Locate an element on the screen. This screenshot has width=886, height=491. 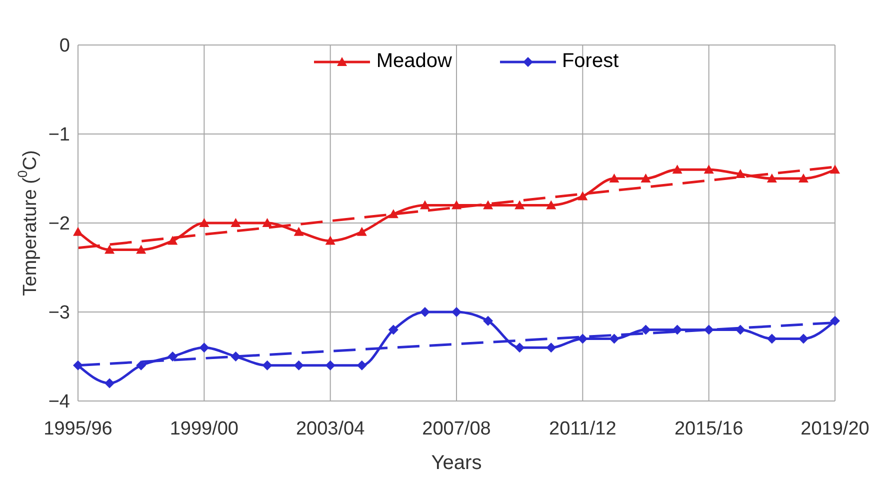
legend-label: Forest is located at coordinates (590, 61).